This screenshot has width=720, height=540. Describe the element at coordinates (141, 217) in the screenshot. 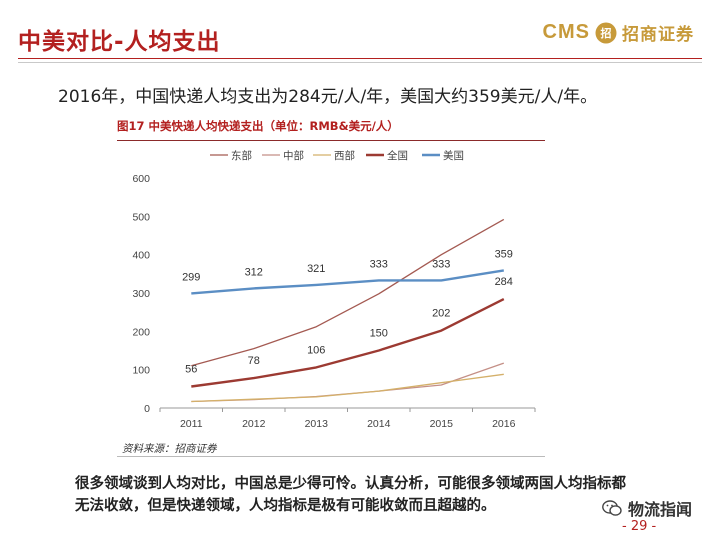

I see `y-tick-label: 500` at that location.